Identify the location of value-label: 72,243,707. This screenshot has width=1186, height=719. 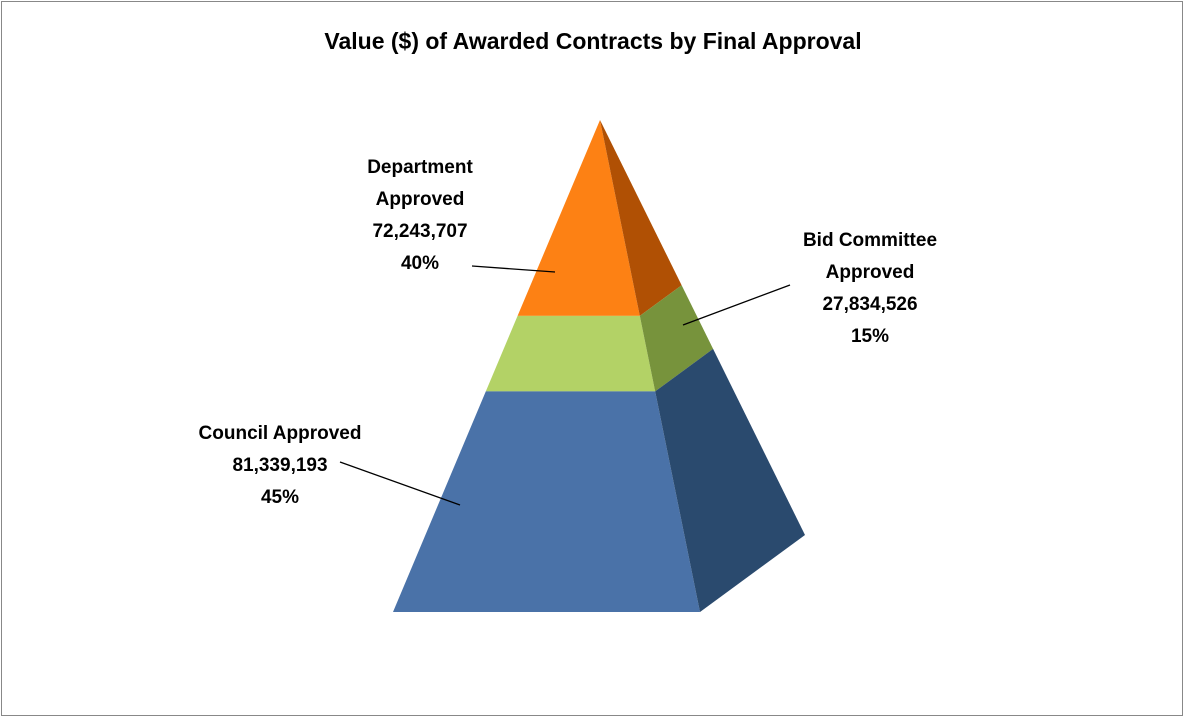
(420, 231).